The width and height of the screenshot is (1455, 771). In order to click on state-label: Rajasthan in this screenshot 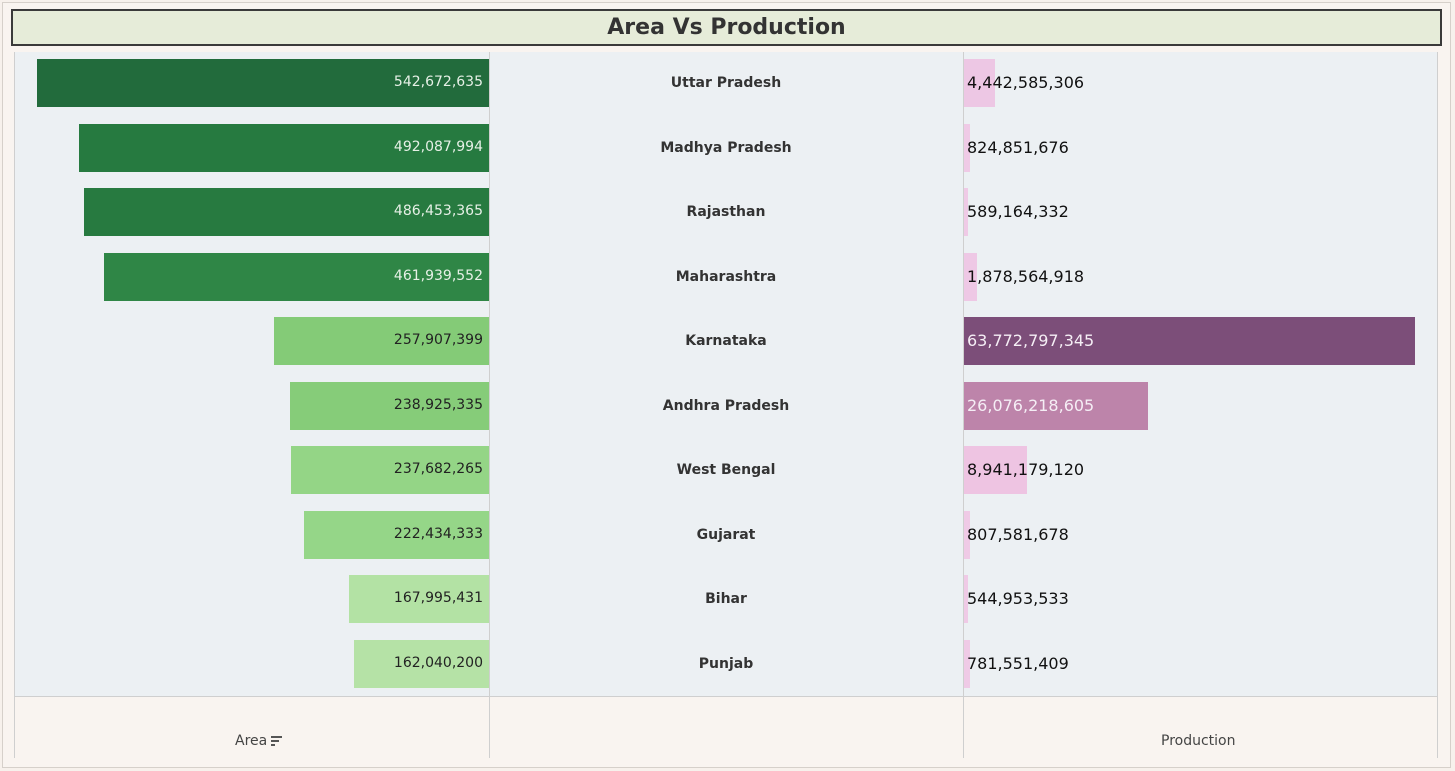, I will do `click(726, 212)`.